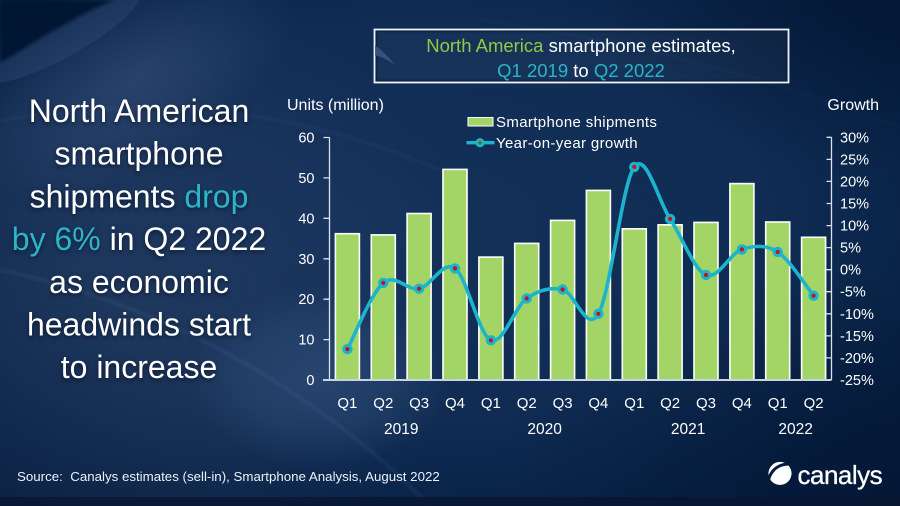 This screenshot has height=506, width=900. I want to click on svg-text: 0, so click(310, 381).